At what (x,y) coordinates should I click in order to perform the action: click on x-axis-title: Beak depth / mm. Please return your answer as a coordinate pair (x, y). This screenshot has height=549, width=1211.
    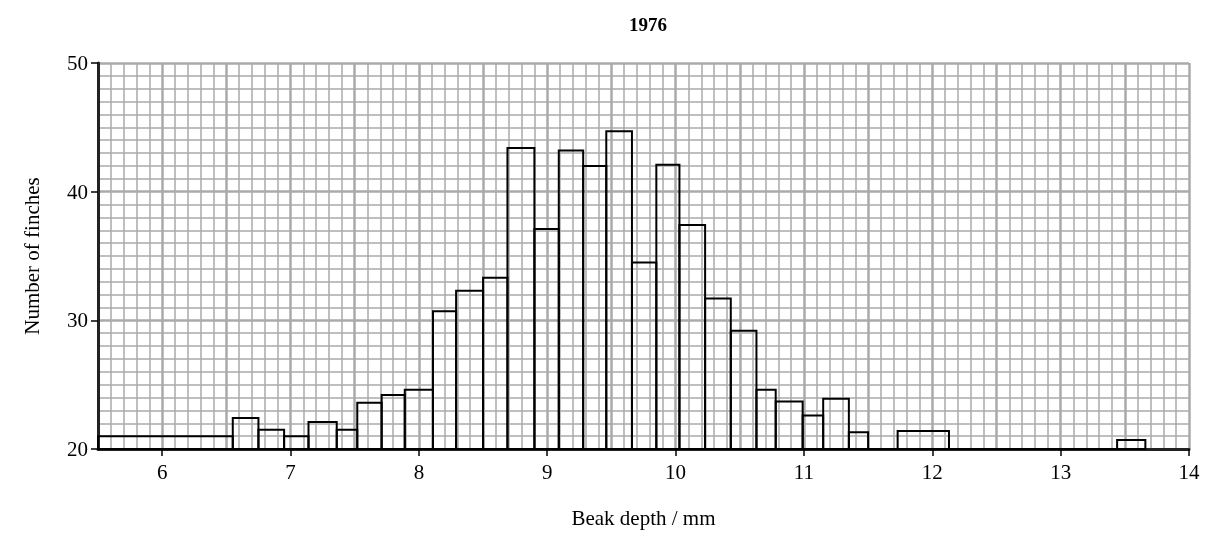
    Looking at the image, I should click on (643, 517).